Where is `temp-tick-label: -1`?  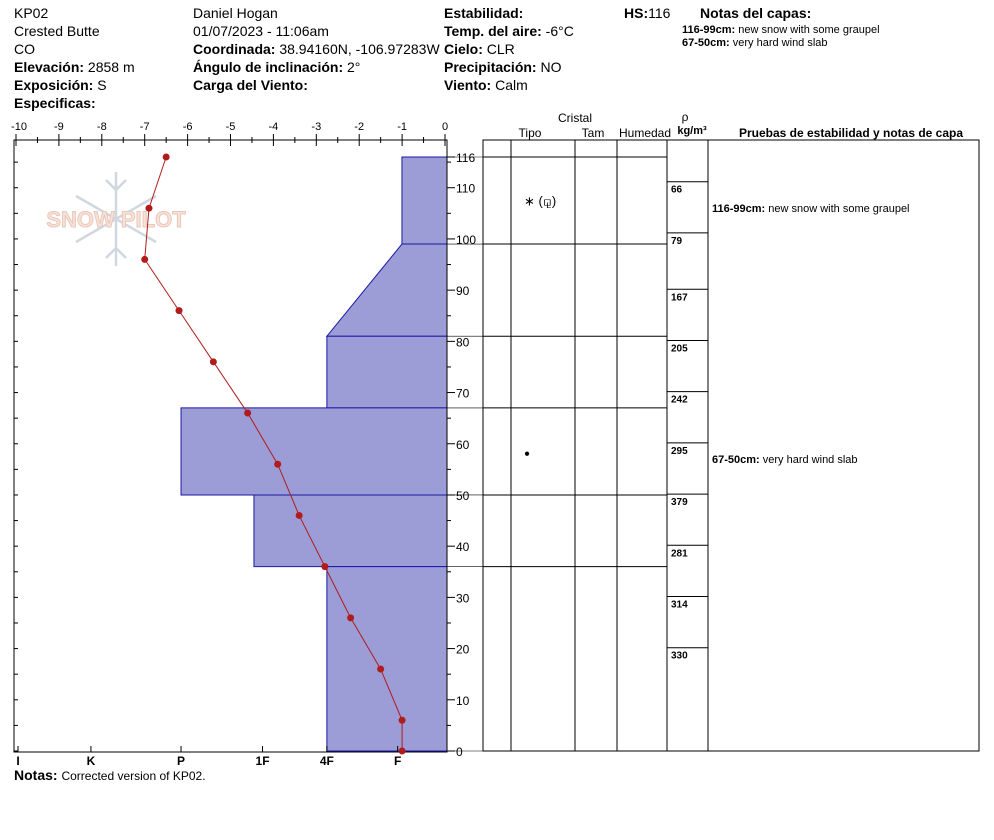 temp-tick-label: -1 is located at coordinates (402, 127).